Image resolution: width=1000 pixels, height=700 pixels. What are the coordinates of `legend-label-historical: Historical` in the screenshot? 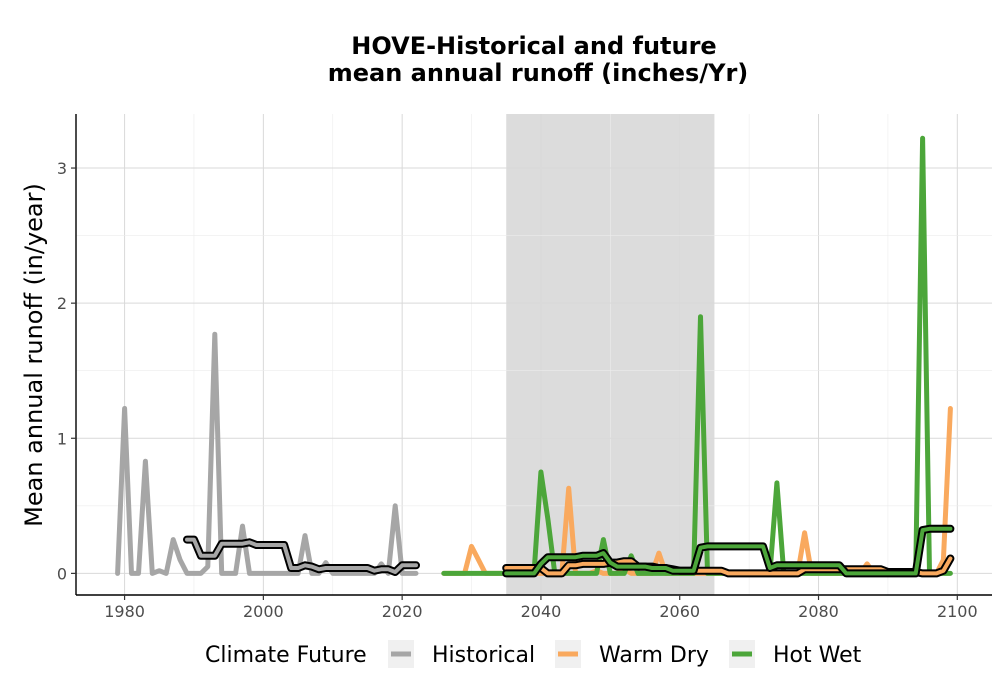 It's located at (483, 655).